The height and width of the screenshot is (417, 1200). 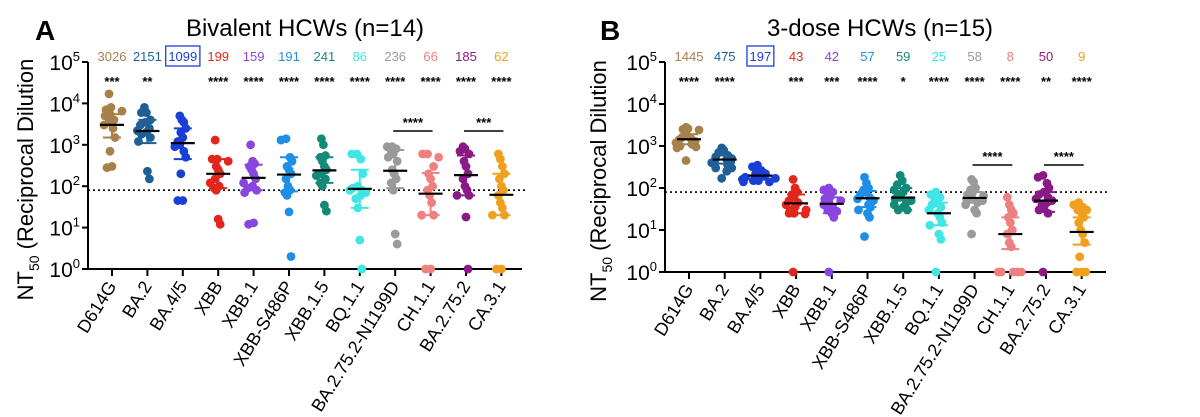 What do you see at coordinates (45, 30) in the screenshot?
I see `panel-label: A` at bounding box center [45, 30].